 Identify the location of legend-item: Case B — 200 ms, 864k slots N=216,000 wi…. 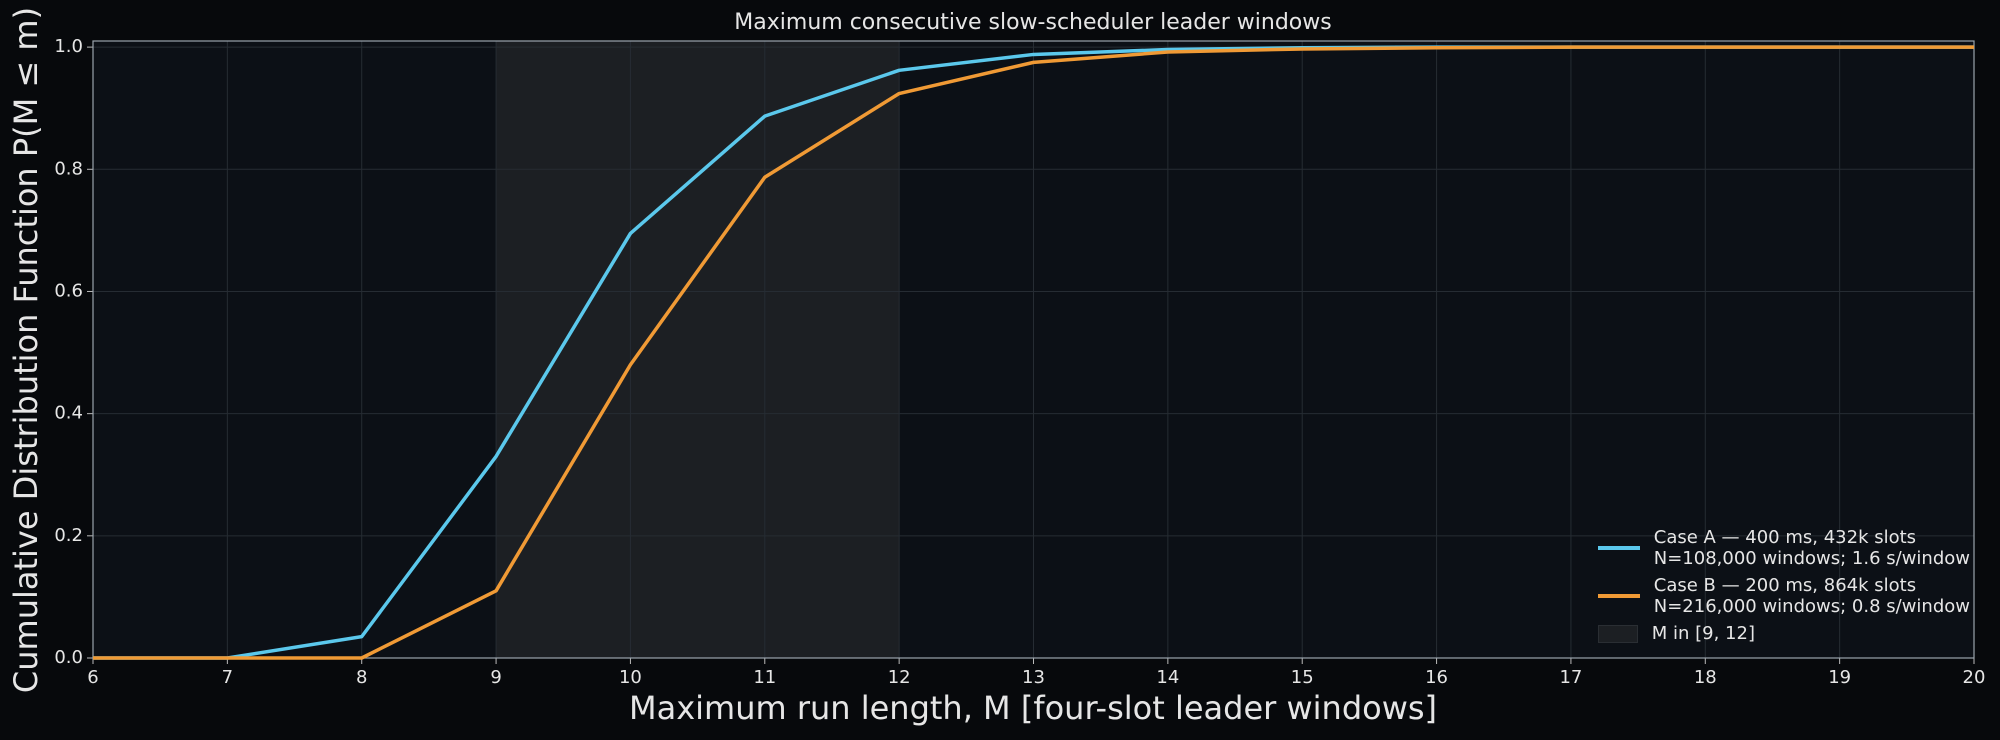
(1783, 596).